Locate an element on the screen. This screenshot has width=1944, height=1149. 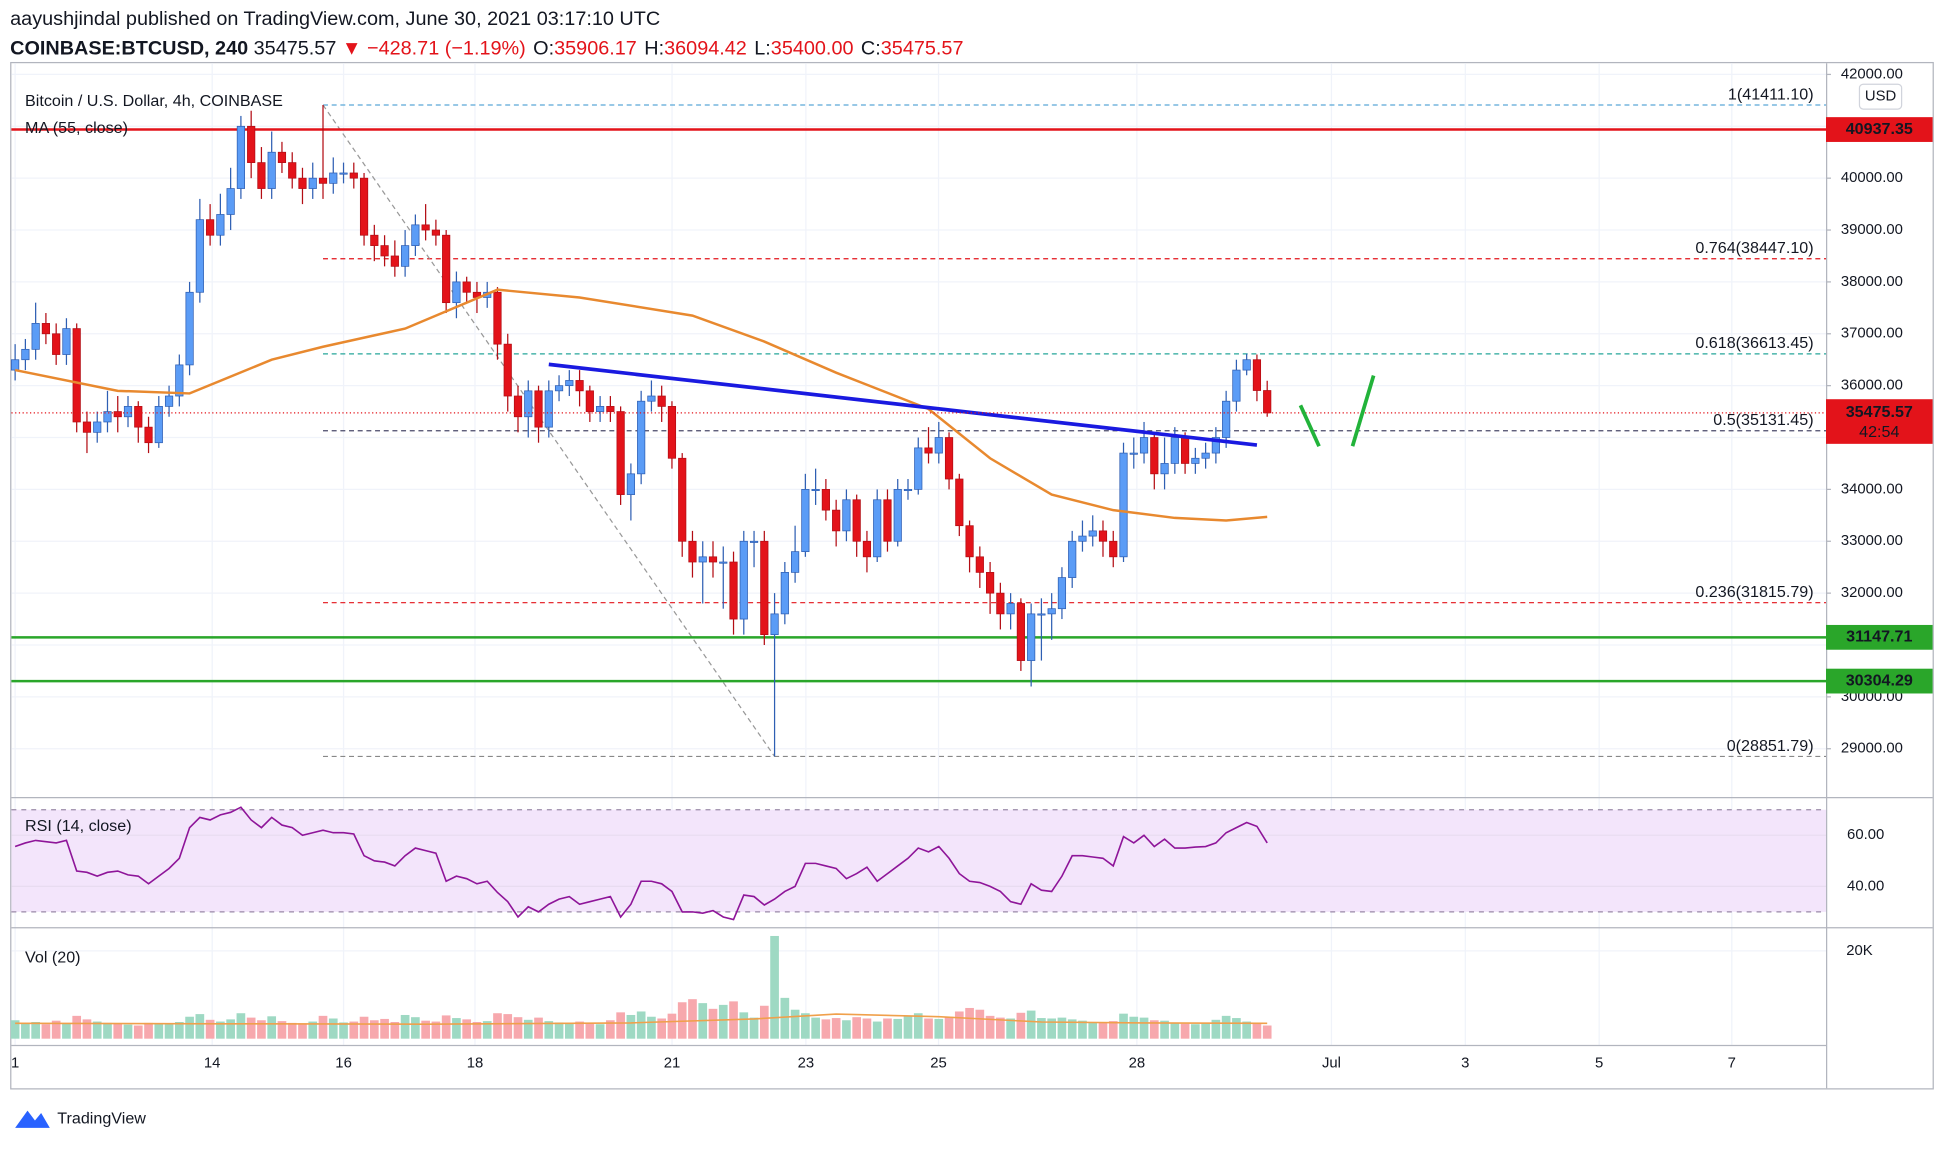
fib-label: 0(28851.79) is located at coordinates (1770, 746).